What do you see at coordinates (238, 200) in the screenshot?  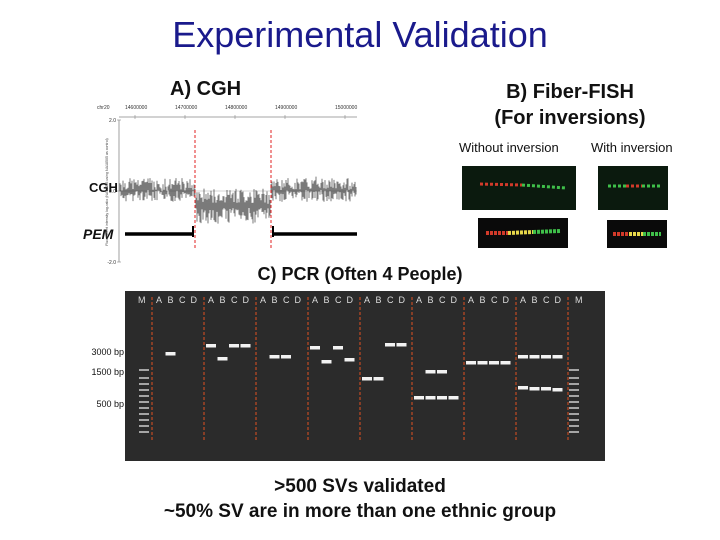 I see `cgh-signal-trace` at bounding box center [238, 200].